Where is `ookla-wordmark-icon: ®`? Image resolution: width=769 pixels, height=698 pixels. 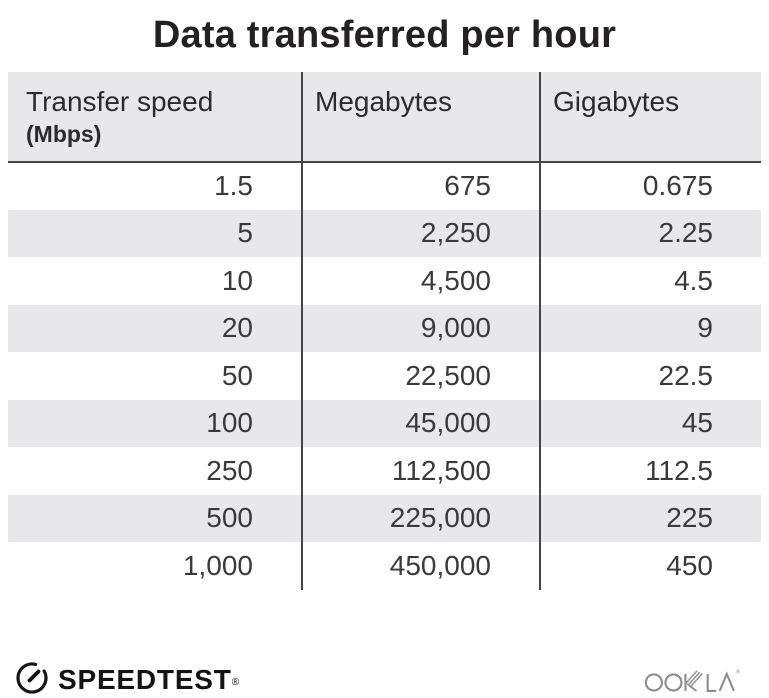
ookla-wordmark-icon: ® is located at coordinates (697, 680).